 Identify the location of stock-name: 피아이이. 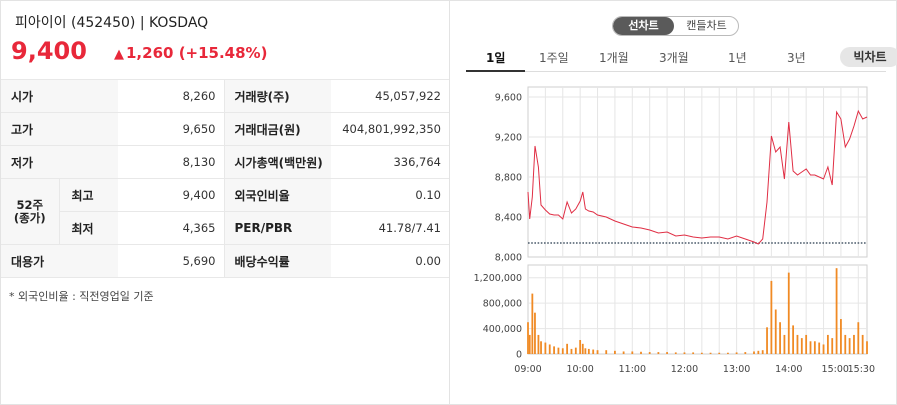
(41, 23).